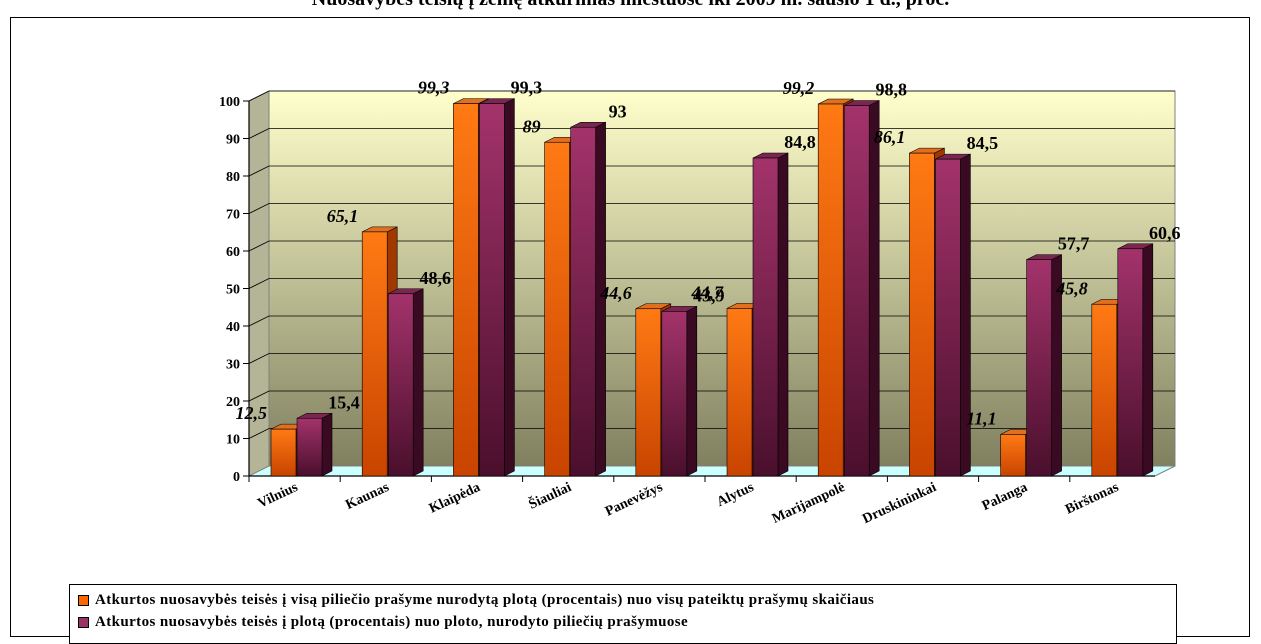 Image resolution: width=1261 pixels, height=644 pixels. I want to click on legend-swatch-orange, so click(83, 600).